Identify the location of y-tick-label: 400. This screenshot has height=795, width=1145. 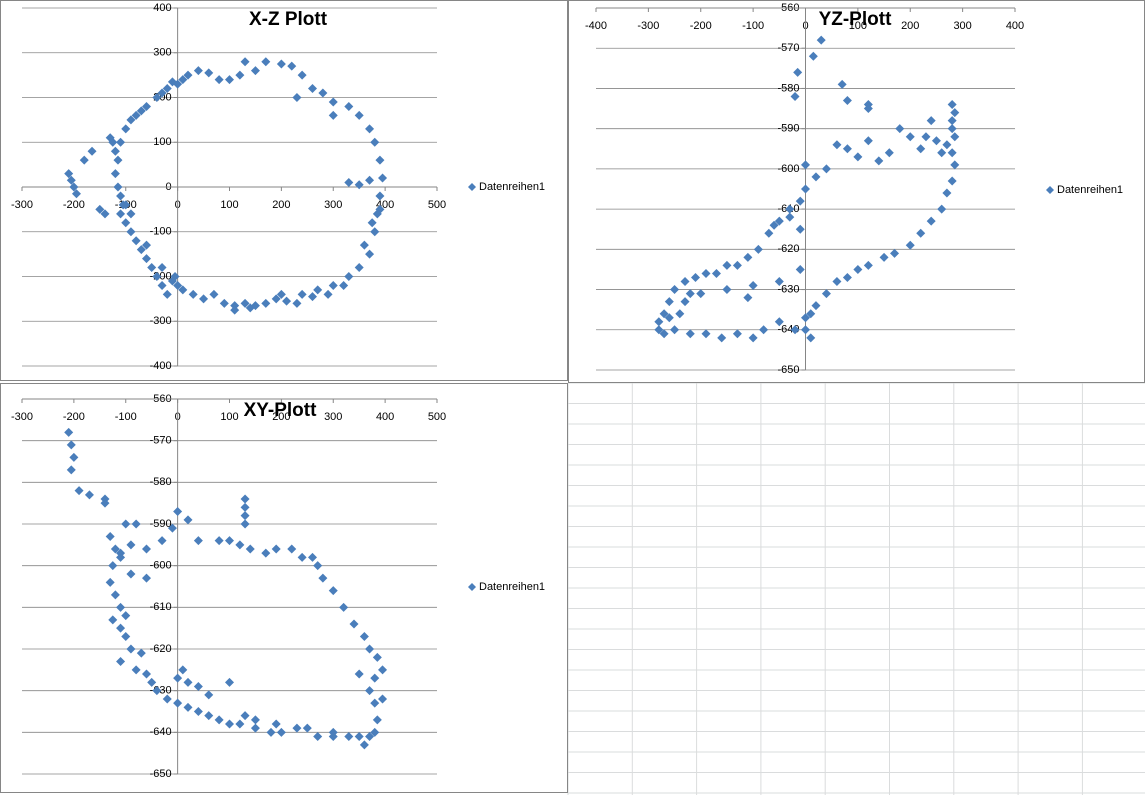
(162, 8).